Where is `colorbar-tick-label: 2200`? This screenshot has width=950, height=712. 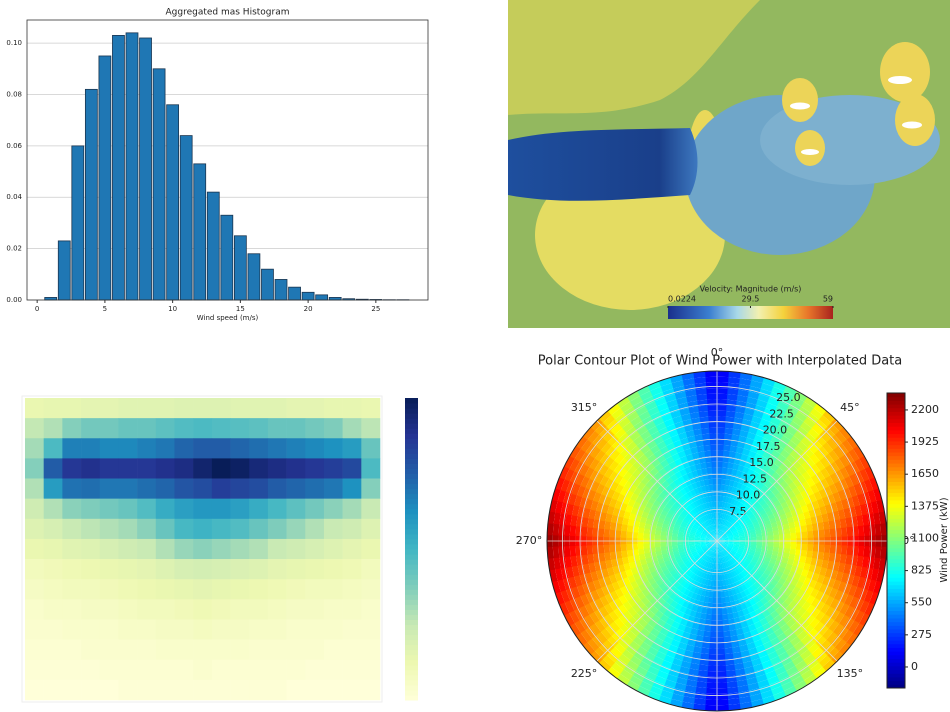
colorbar-tick-label: 2200 is located at coordinates (925, 409).